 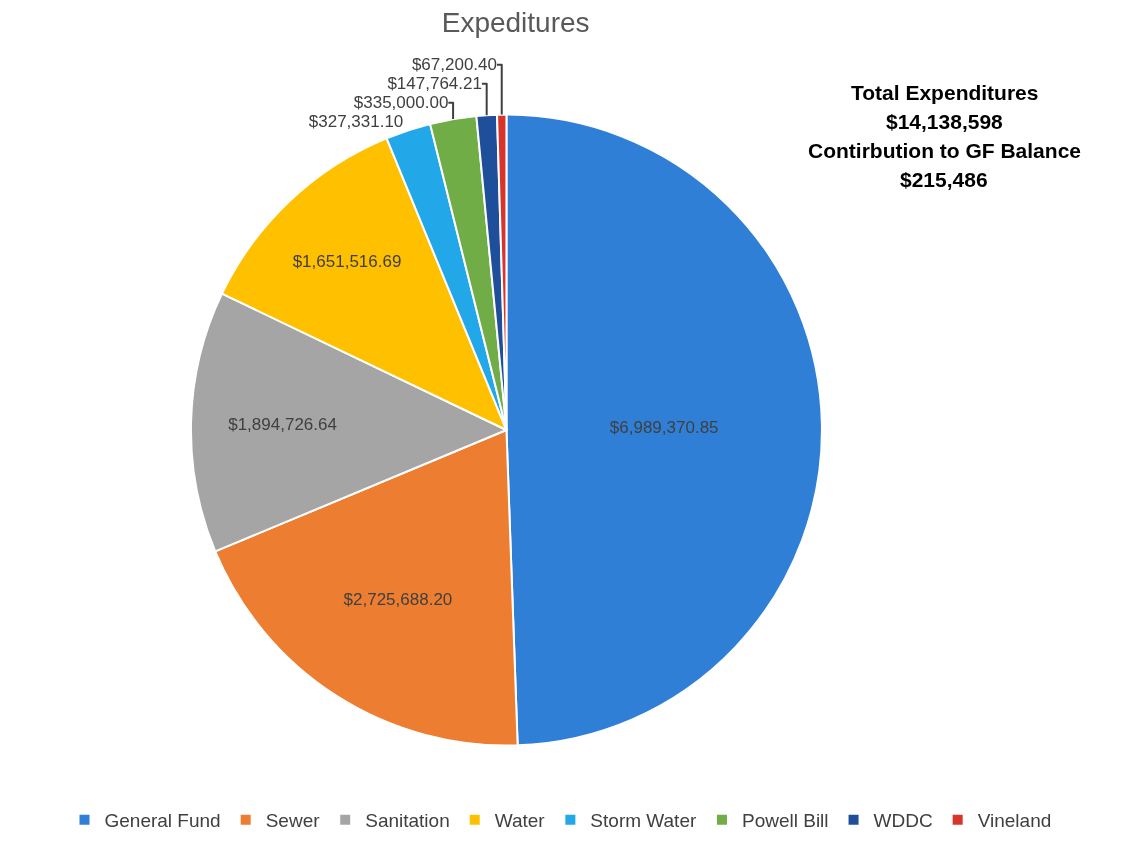 I want to click on data-label: $335,000.00, so click(x=401, y=103).